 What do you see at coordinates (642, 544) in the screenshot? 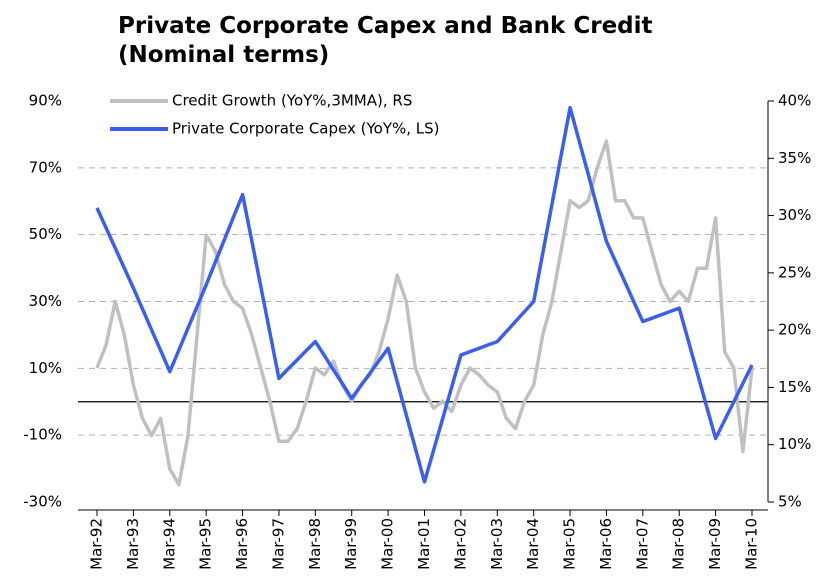
I see `x-tick-label: Mar-07` at bounding box center [642, 544].